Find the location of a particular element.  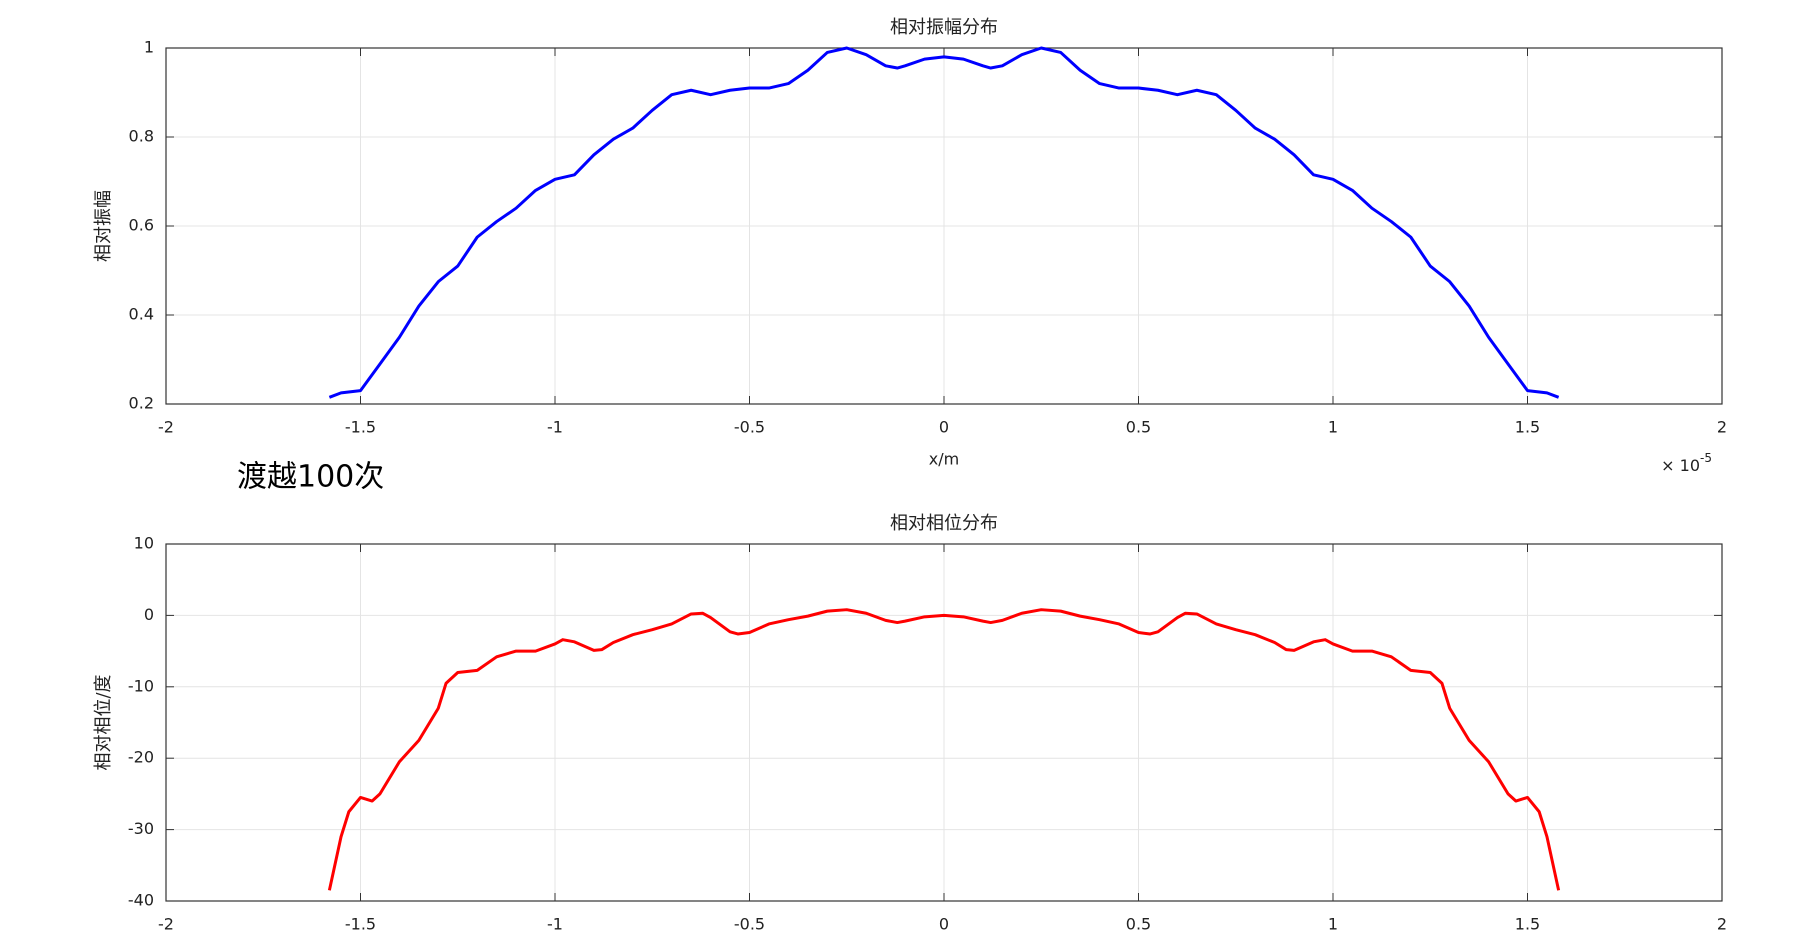

x-scale-label: × 10⁻⁵ is located at coordinates (1686, 463).